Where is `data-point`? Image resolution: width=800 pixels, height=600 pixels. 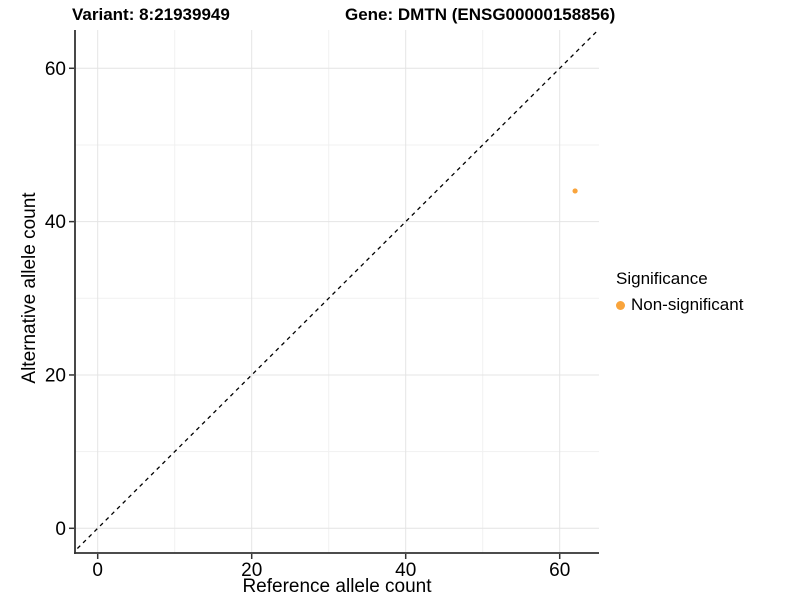 data-point is located at coordinates (575, 191).